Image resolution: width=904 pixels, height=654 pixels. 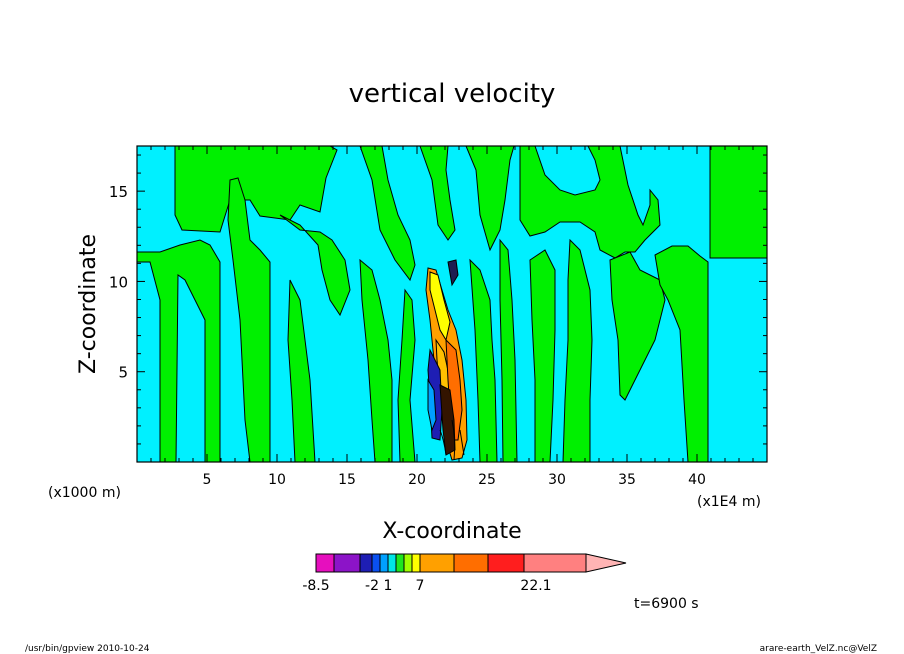 What do you see at coordinates (426, 586) in the screenshot?
I see `legend-ticks: -8.5 -2 1 7 22.1` at bounding box center [426, 586].